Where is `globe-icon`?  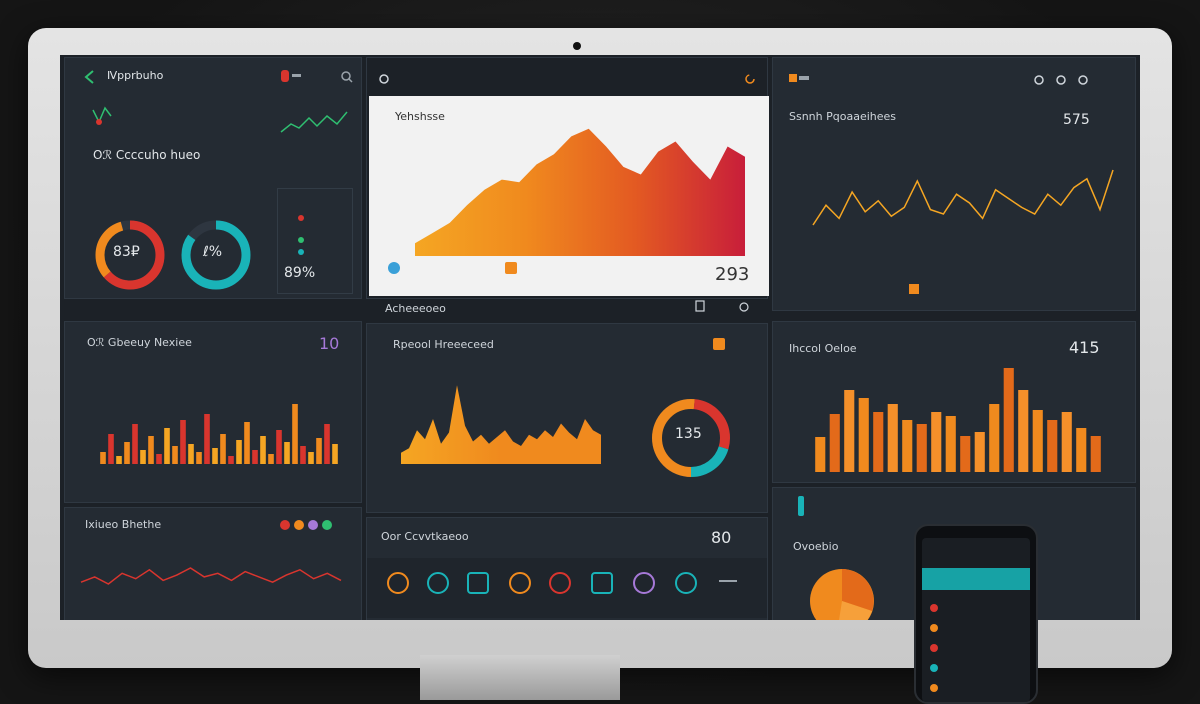 globe-icon is located at coordinates (644, 583).